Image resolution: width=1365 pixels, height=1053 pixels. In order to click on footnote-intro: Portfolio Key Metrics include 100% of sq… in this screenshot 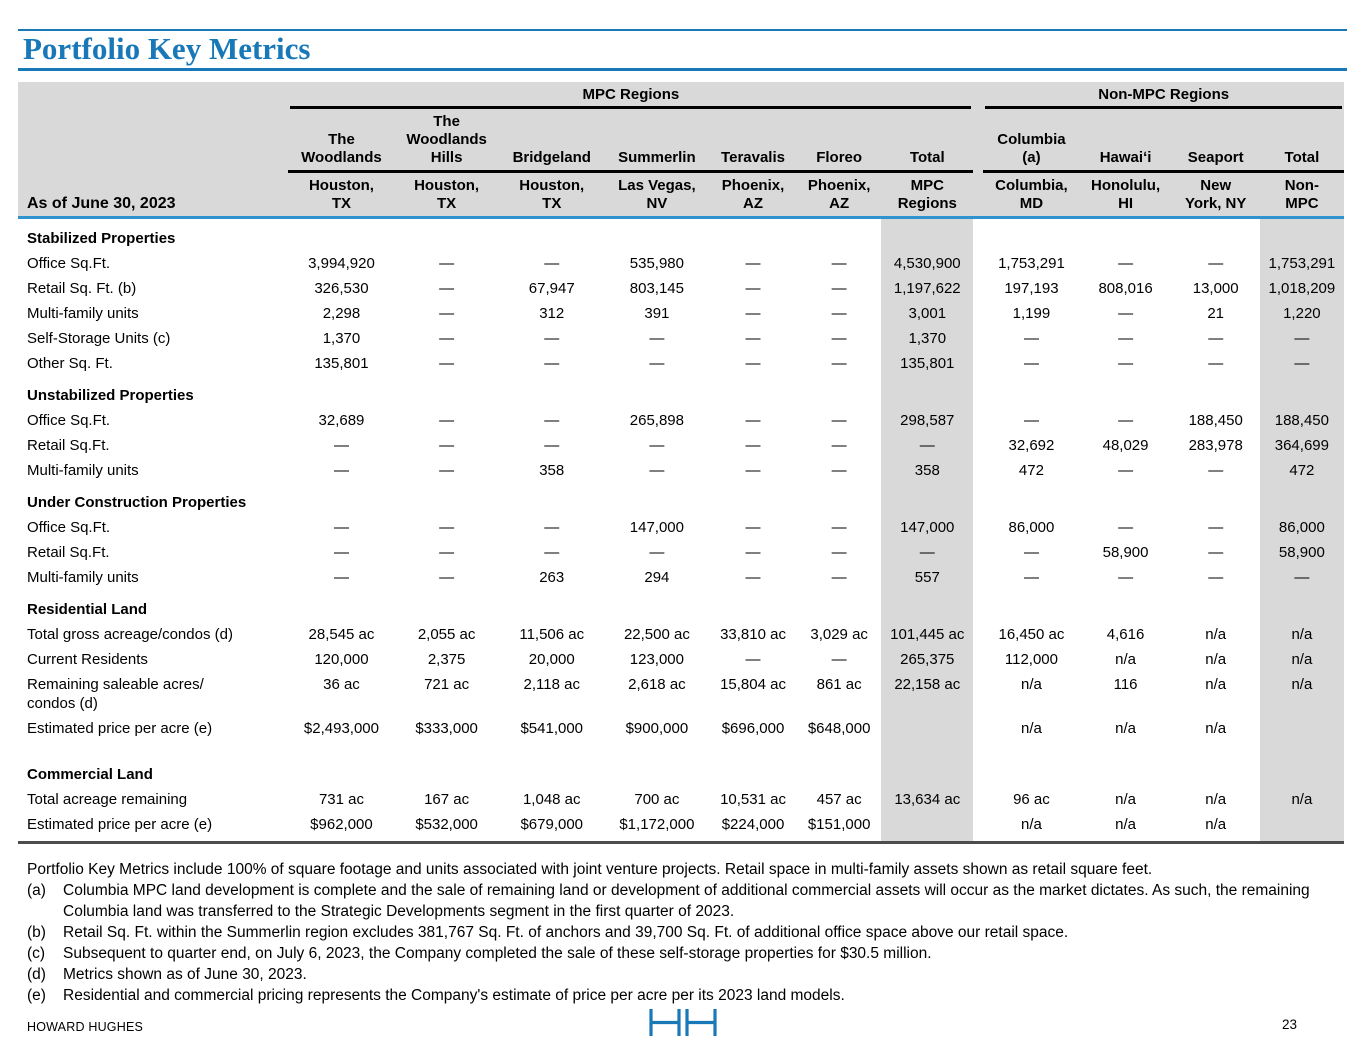, I will do `click(590, 869)`.